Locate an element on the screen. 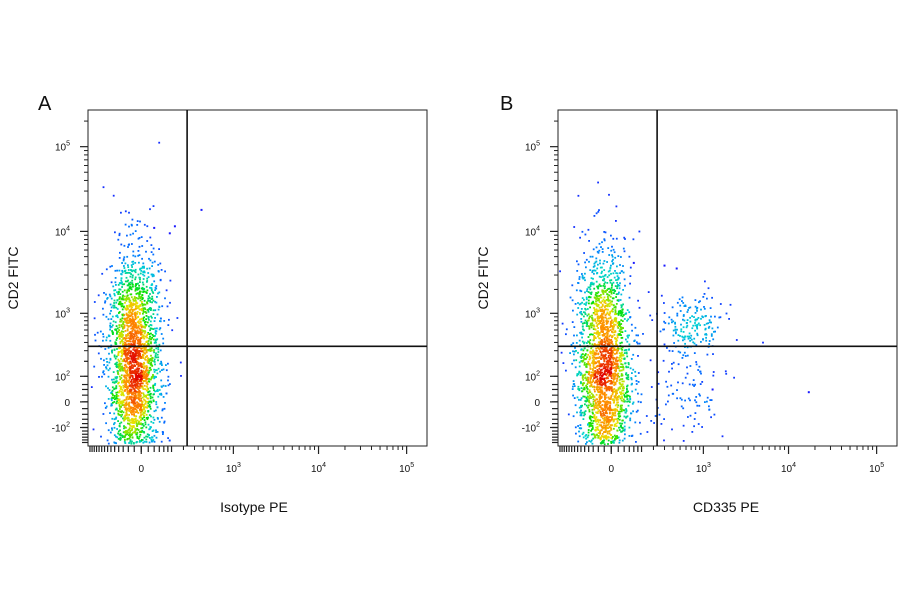 The height and width of the screenshot is (599, 900). y-tick-label: 102 is located at coordinates (532, 376).